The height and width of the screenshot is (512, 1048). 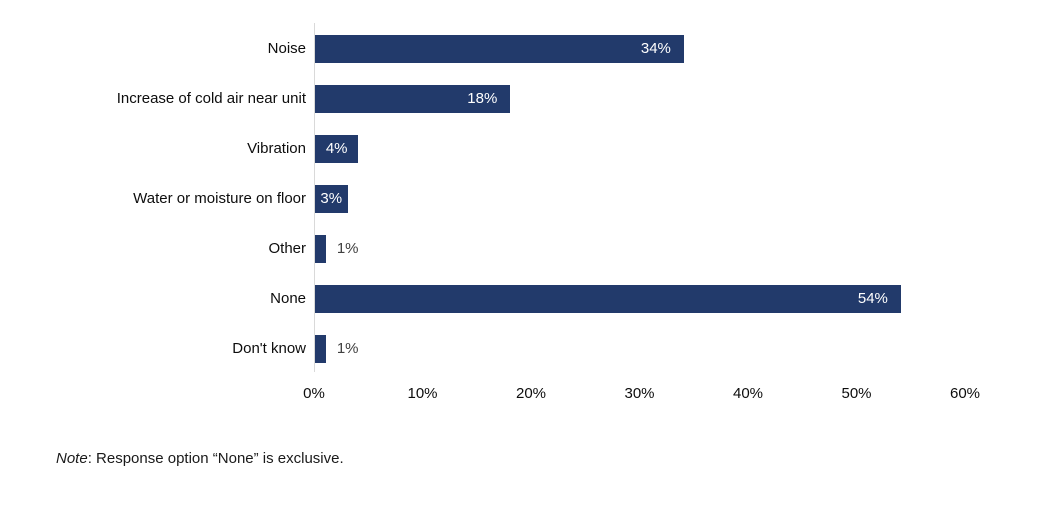 What do you see at coordinates (748, 393) in the screenshot?
I see `x-axis-tick-label: 40%` at bounding box center [748, 393].